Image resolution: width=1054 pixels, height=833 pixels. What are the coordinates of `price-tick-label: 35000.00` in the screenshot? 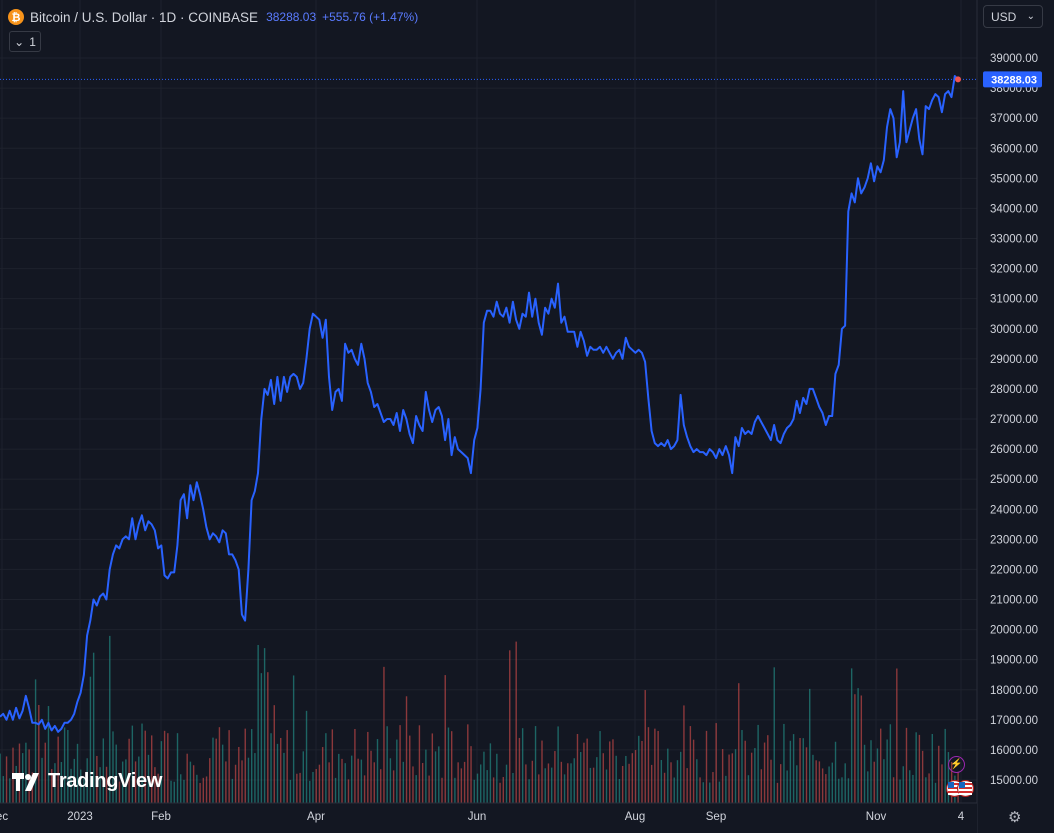 It's located at (1014, 179).